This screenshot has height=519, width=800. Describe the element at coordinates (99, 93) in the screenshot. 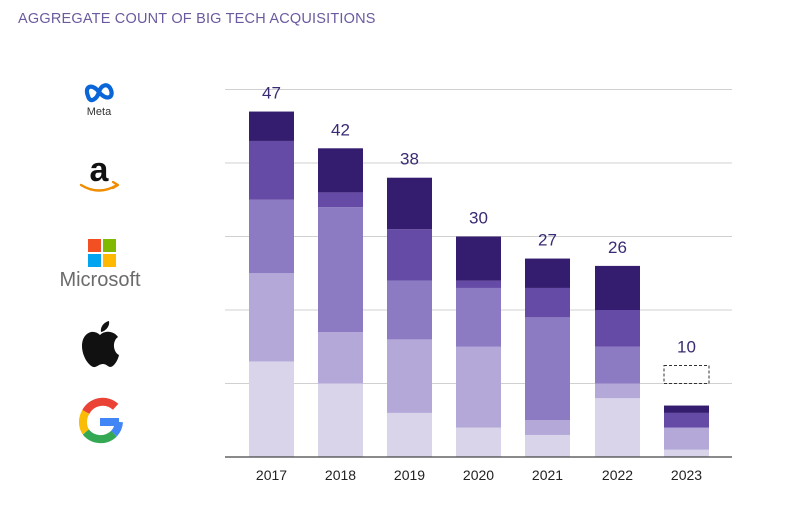

I see `meta-logo-icon` at that location.